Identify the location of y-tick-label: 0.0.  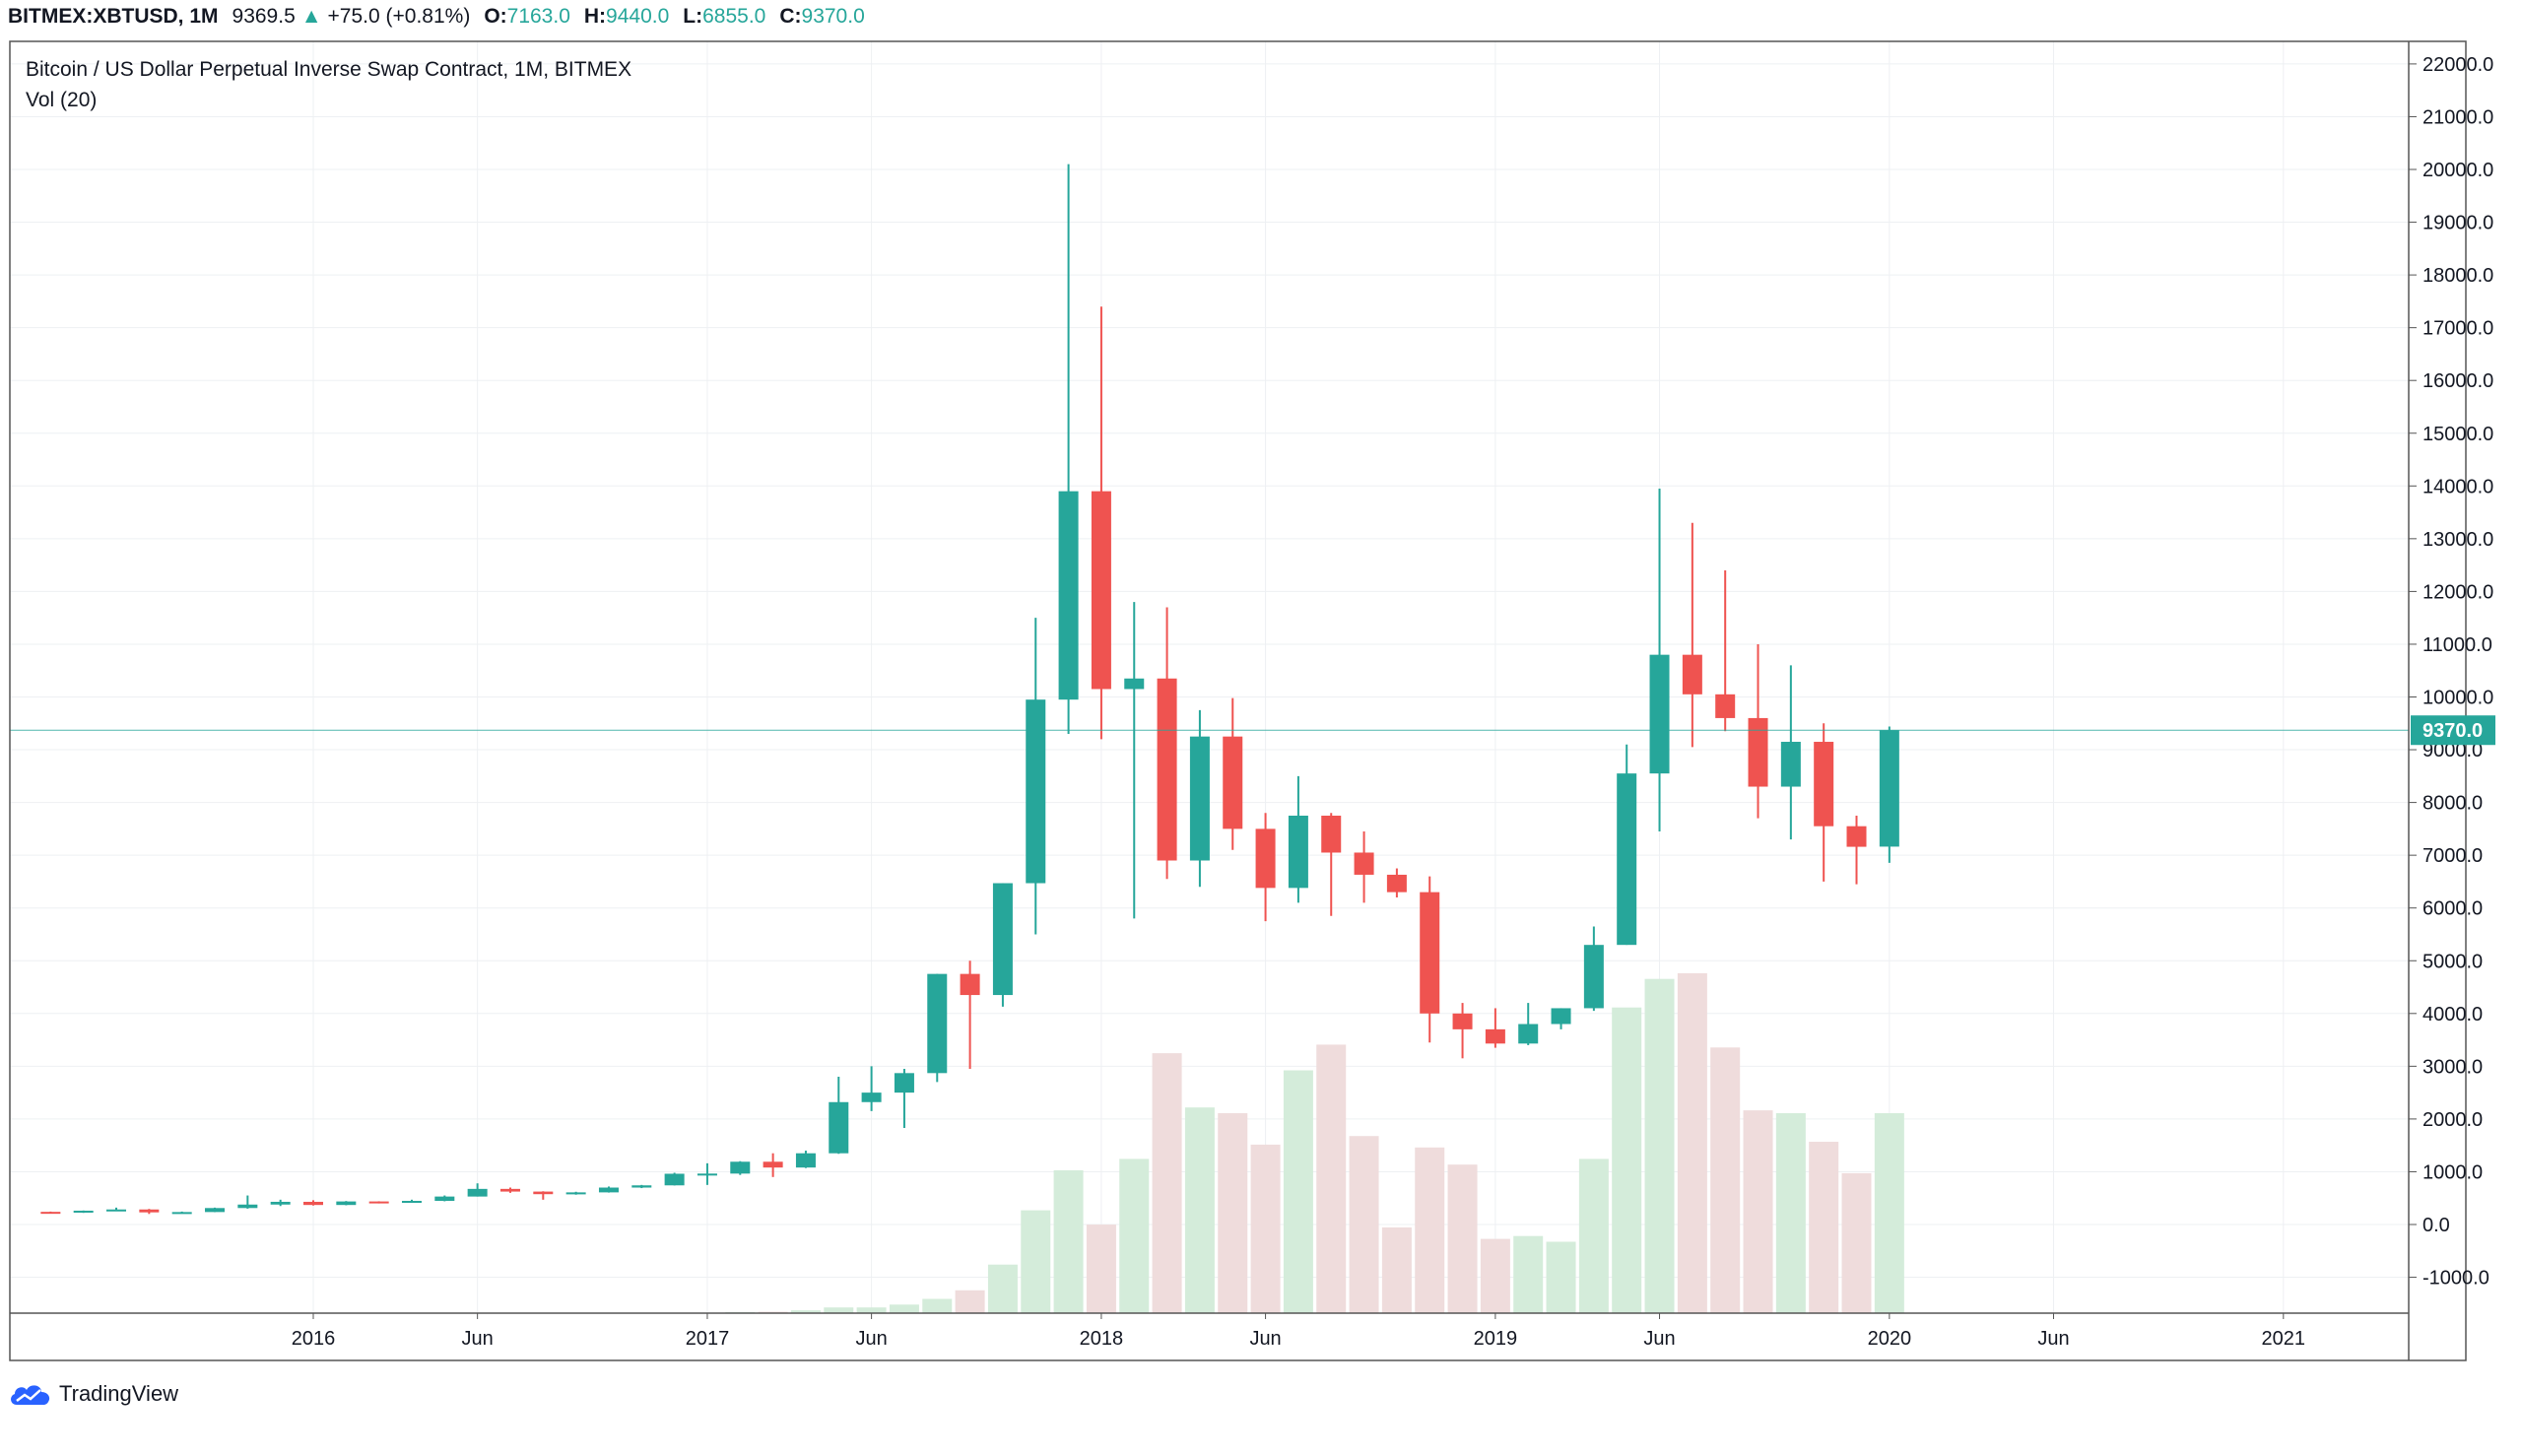
(2436, 1225).